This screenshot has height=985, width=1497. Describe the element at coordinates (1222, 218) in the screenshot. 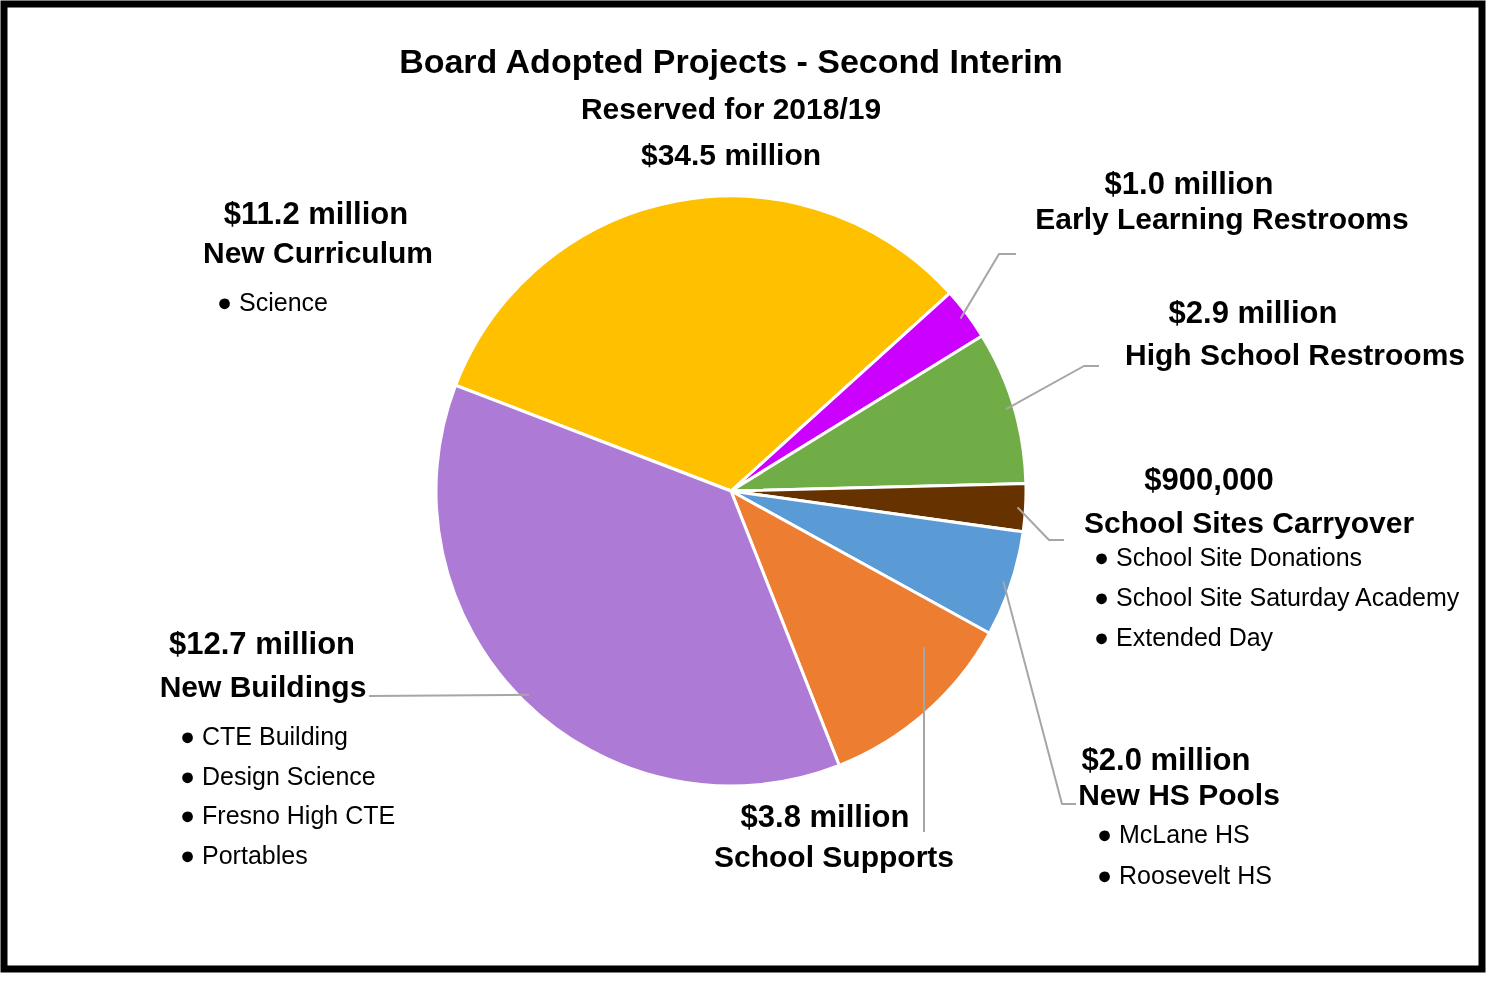

I see `slice-label: Early Learning Restrooms` at that location.